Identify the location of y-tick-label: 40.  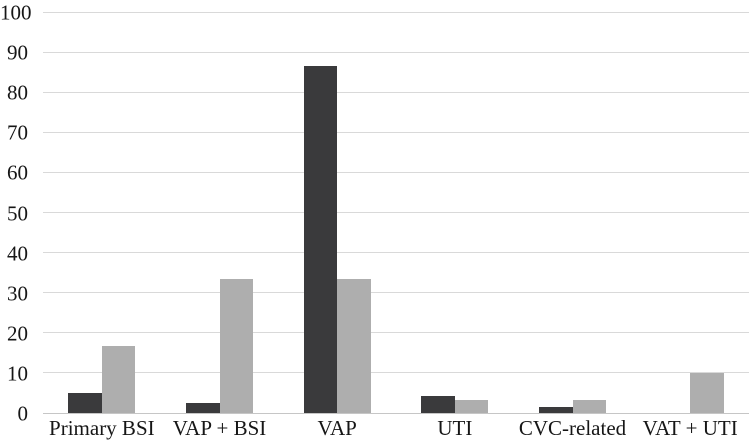
(17, 253).